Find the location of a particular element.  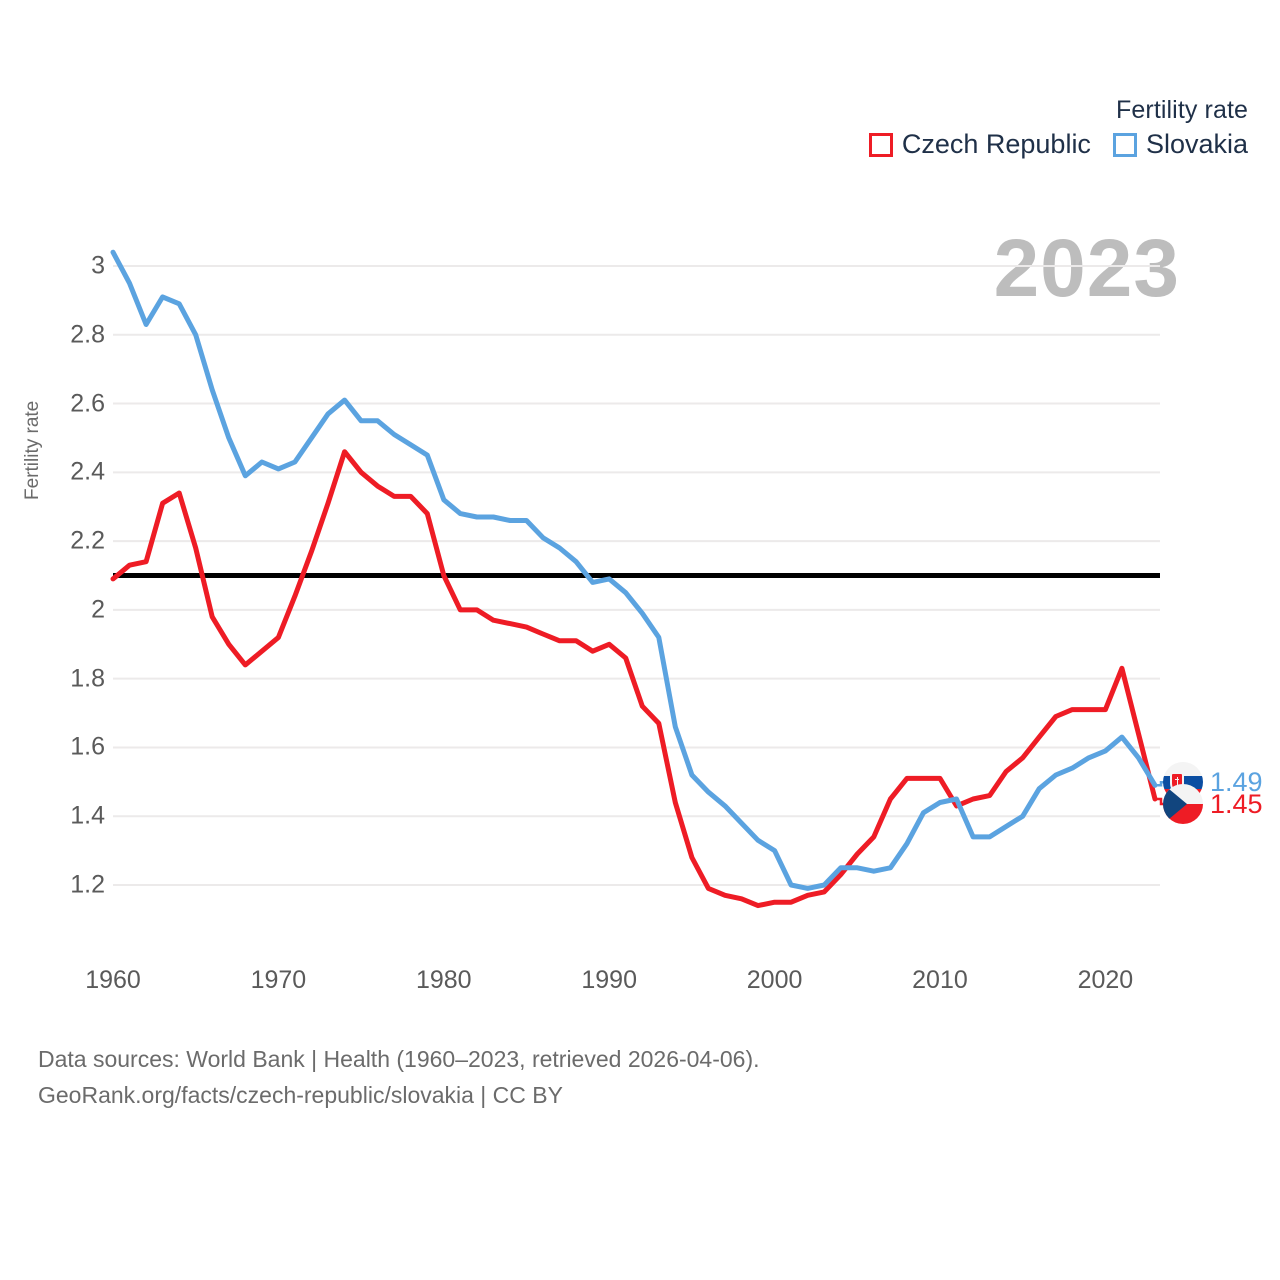

x-tick-label: 2010 is located at coordinates (940, 980).